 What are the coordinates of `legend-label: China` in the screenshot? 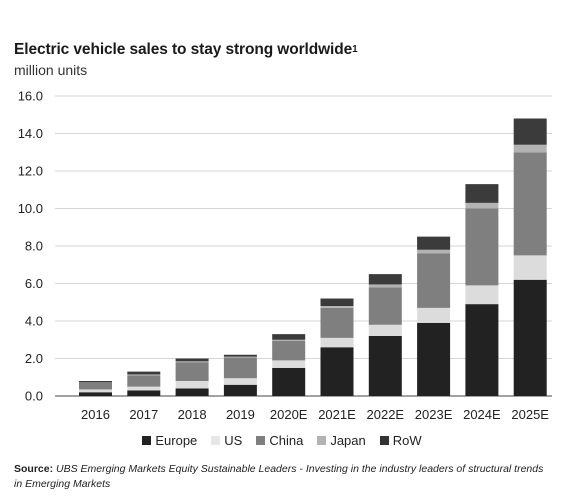 It's located at (286, 440).